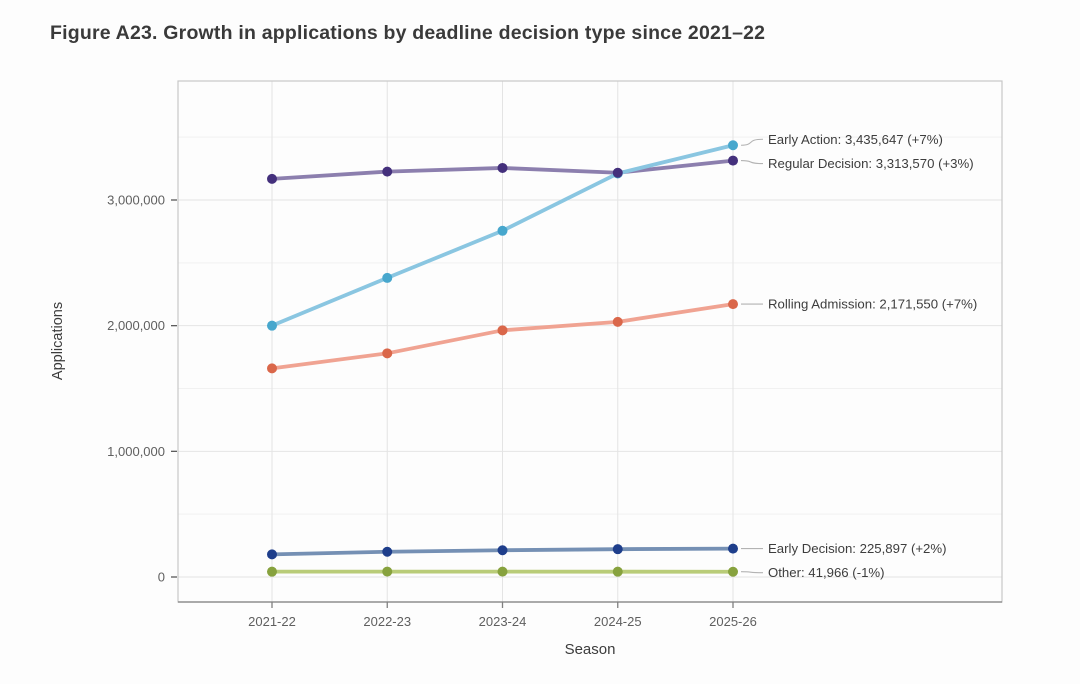  I want to click on series-annotation-other: Other: 41,966 (-1%), so click(826, 572).